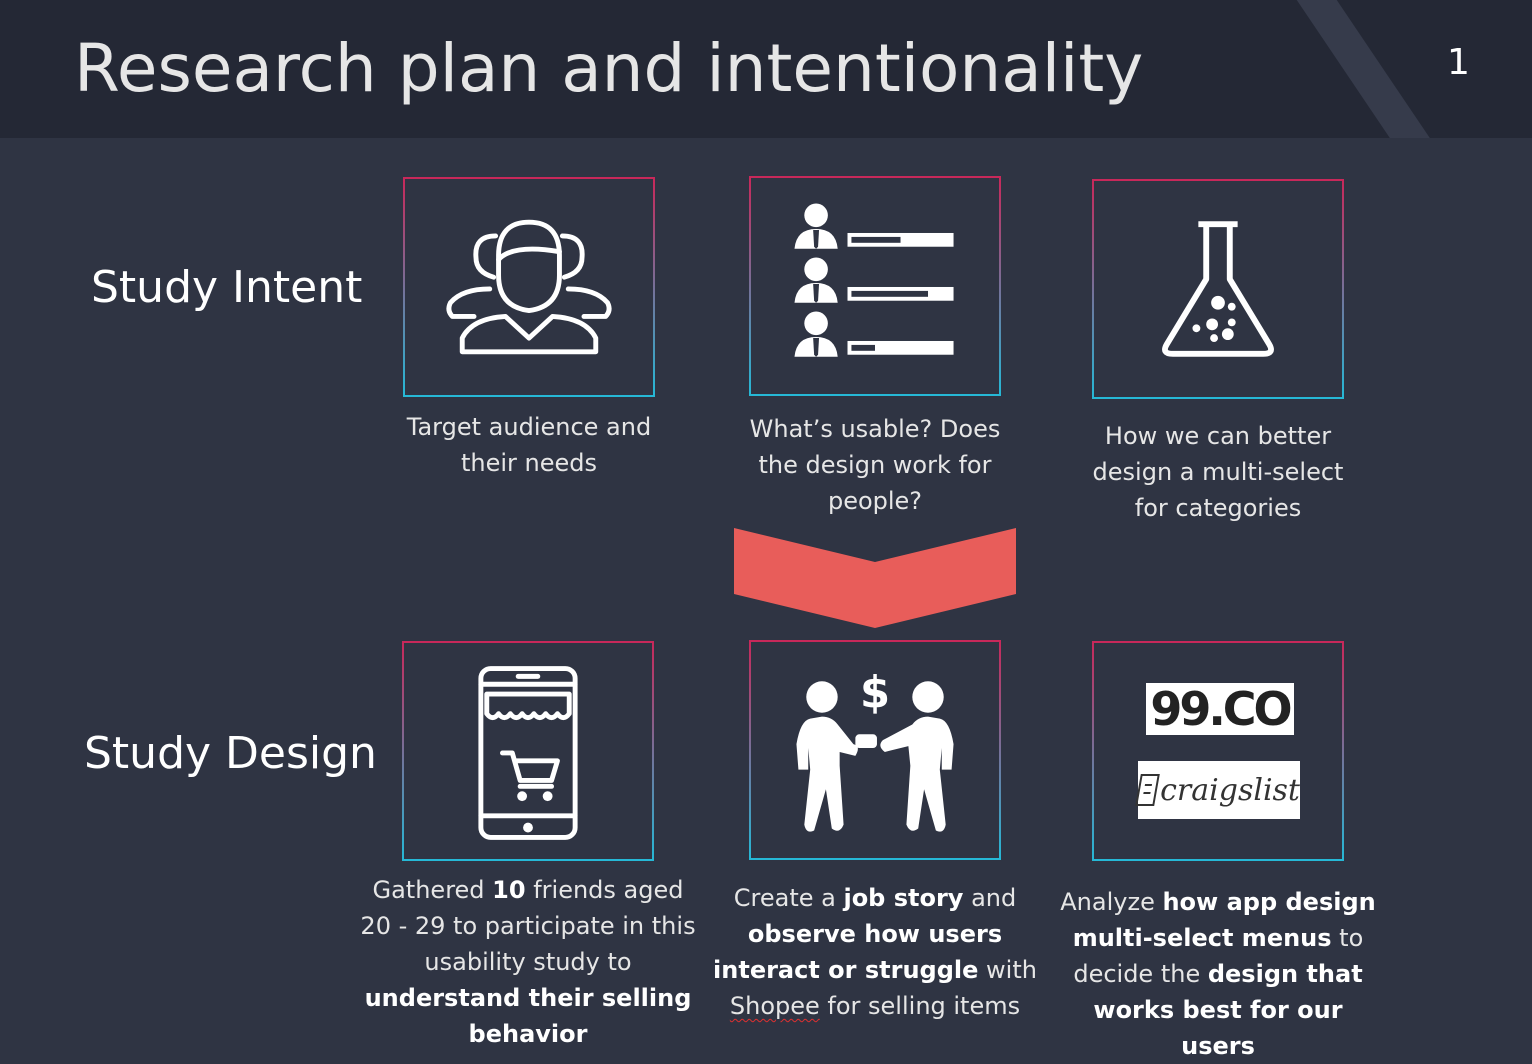  I want to click on caption-bold: interact or struggle, so click(846, 970).